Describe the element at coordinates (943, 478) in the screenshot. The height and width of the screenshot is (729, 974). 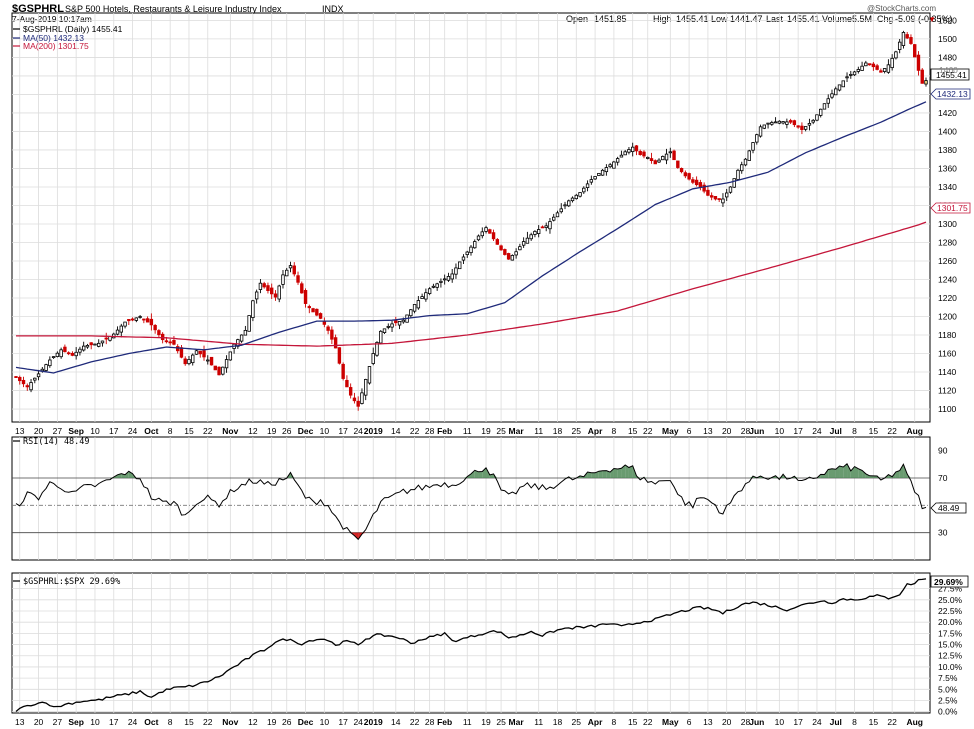
I see `rsi-tick-label: 70` at that location.